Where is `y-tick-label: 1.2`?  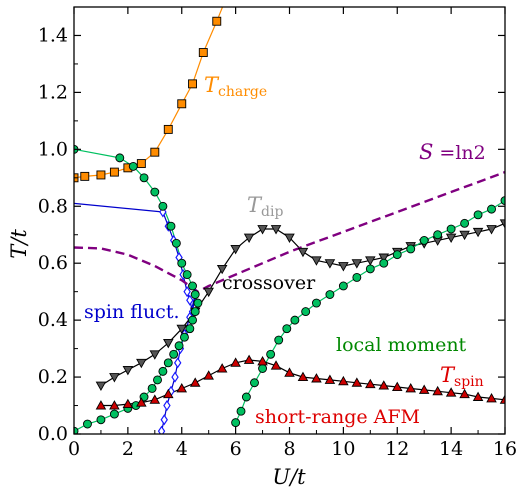 y-tick-label: 1.2 is located at coordinates (53, 92).